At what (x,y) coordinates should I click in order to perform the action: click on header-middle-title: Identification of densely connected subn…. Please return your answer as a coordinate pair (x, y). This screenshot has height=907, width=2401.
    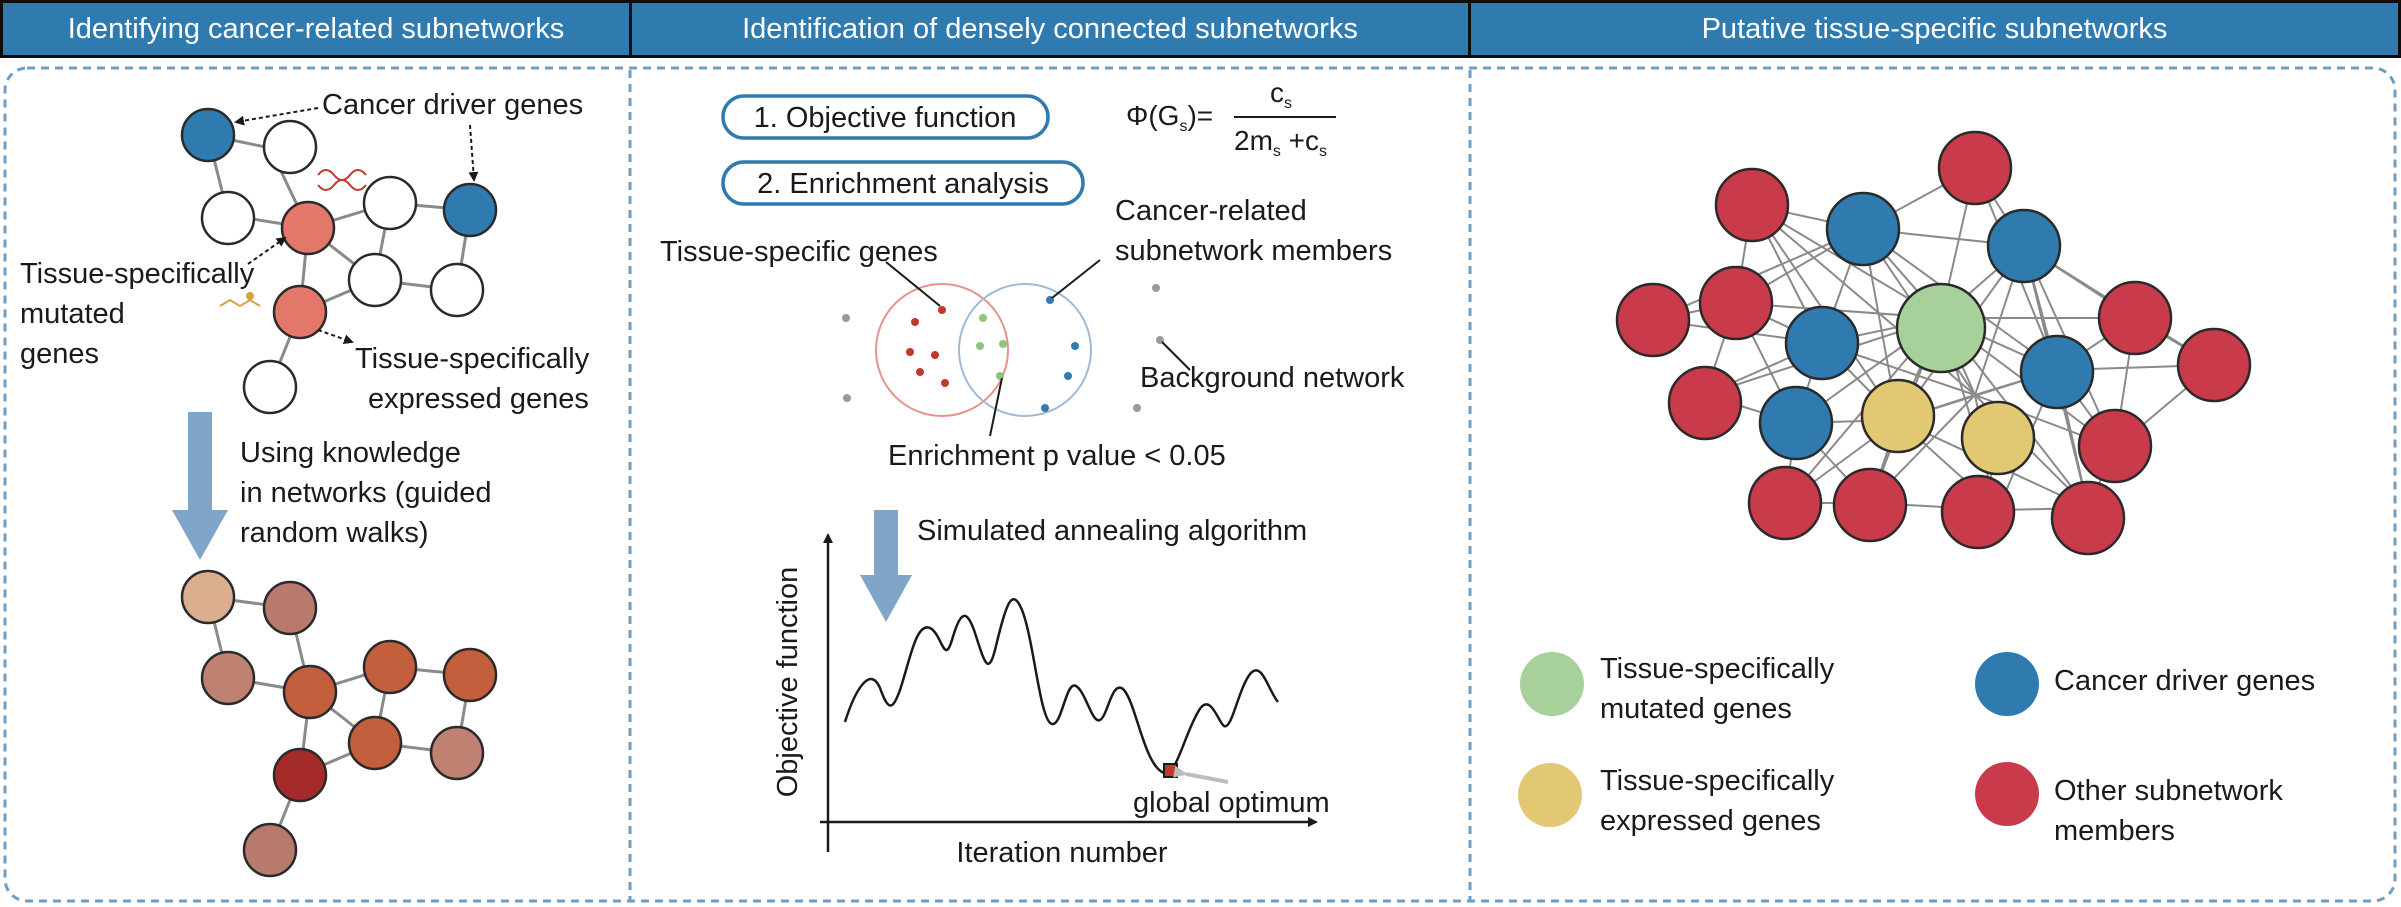
    Looking at the image, I should click on (1050, 28).